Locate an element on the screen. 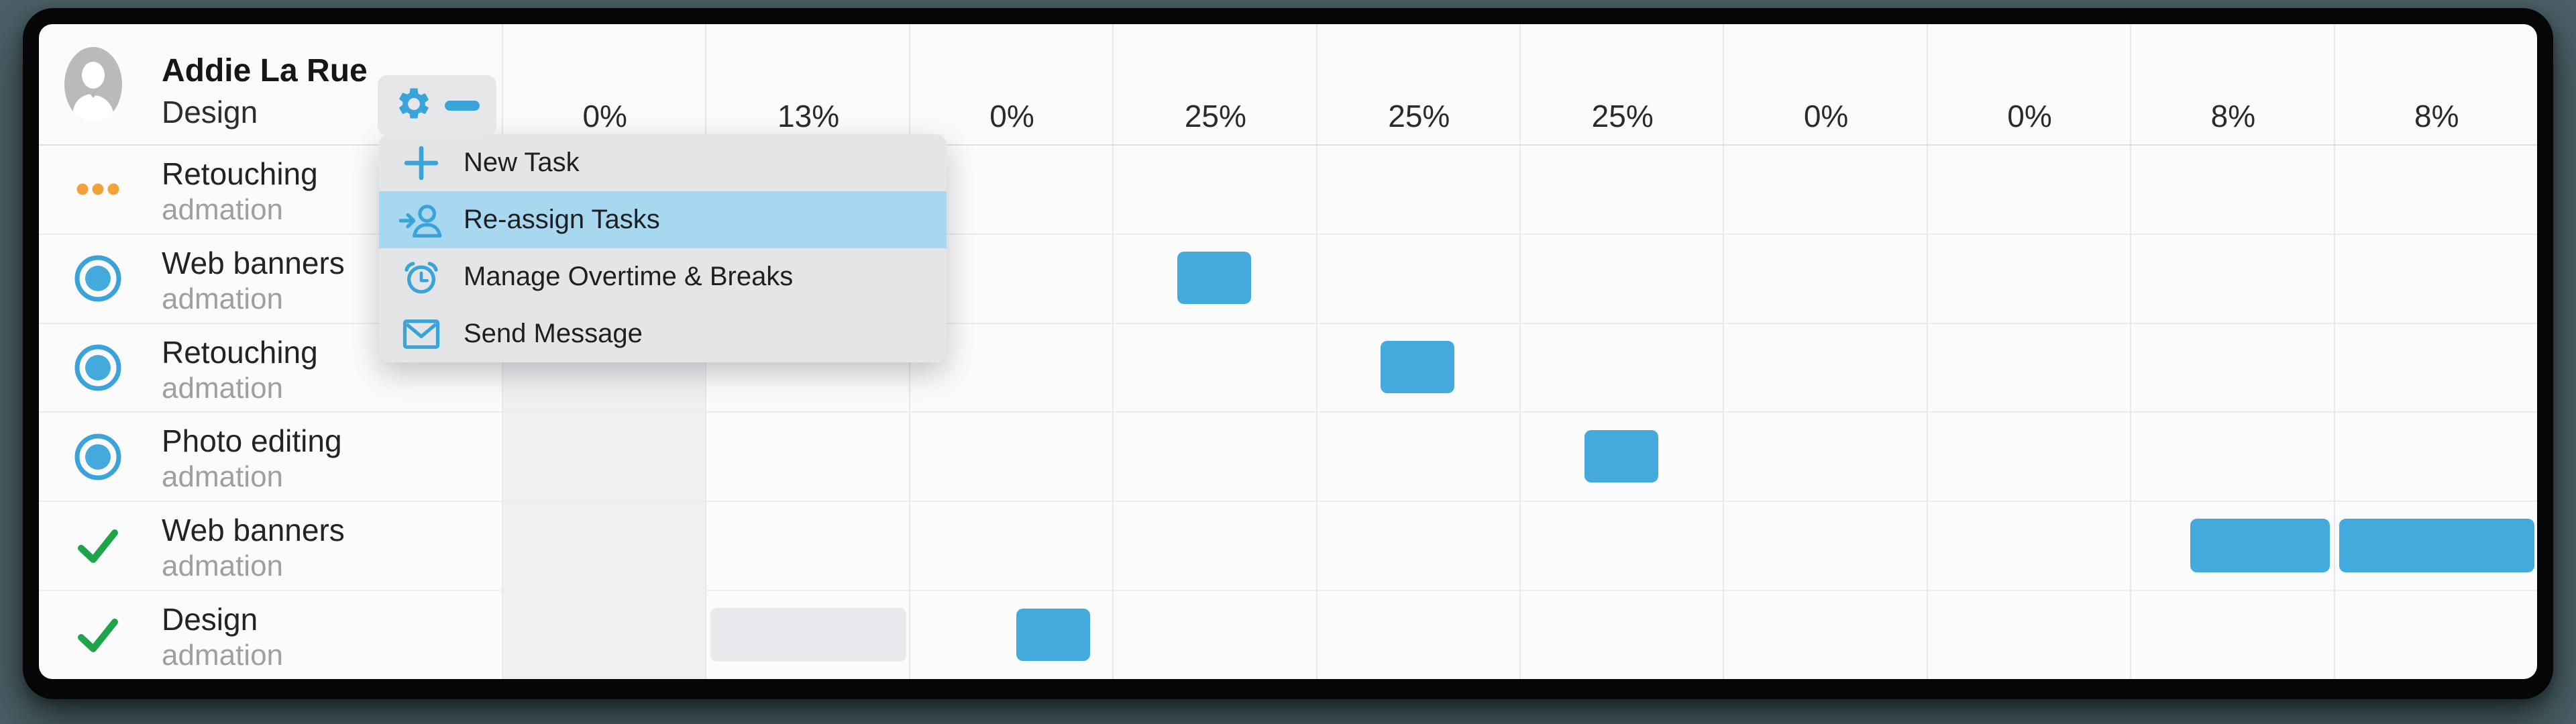 The height and width of the screenshot is (724, 2576). task-text: Photo editing admation is located at coordinates (252, 458).